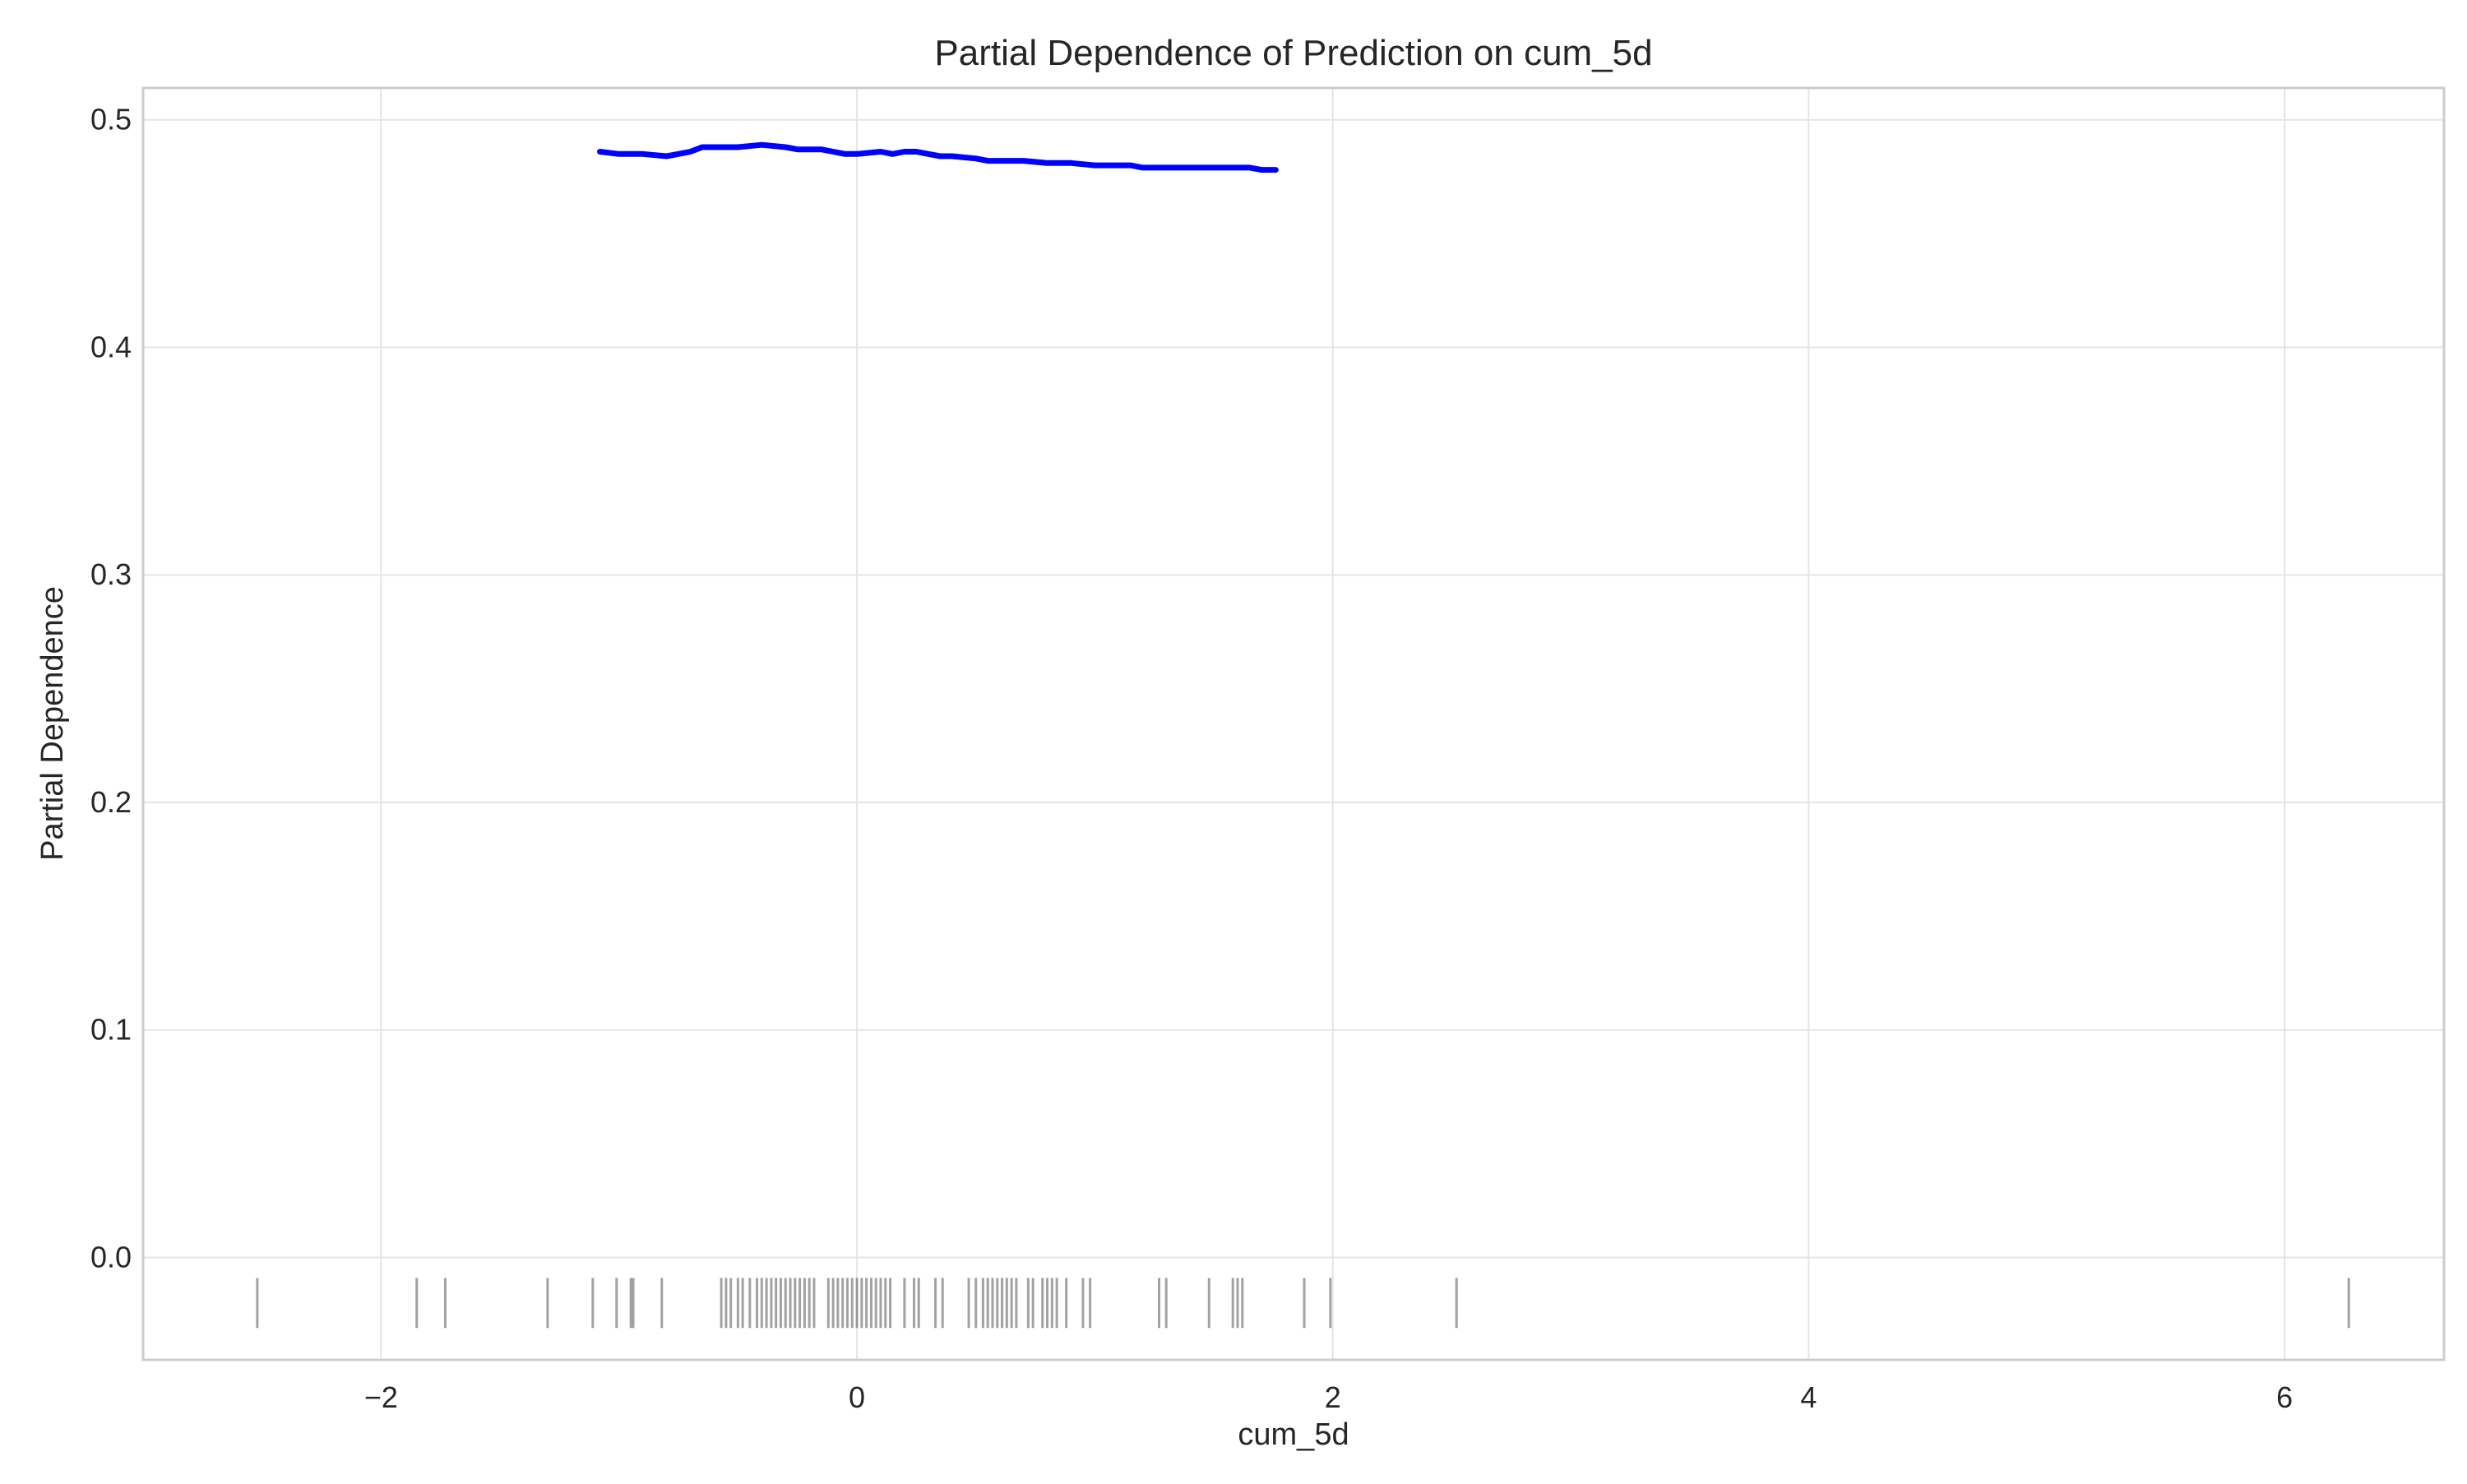 This screenshot has width=2467, height=1484. Describe the element at coordinates (111, 1030) in the screenshot. I see `y-tick-label: 0.1` at that location.